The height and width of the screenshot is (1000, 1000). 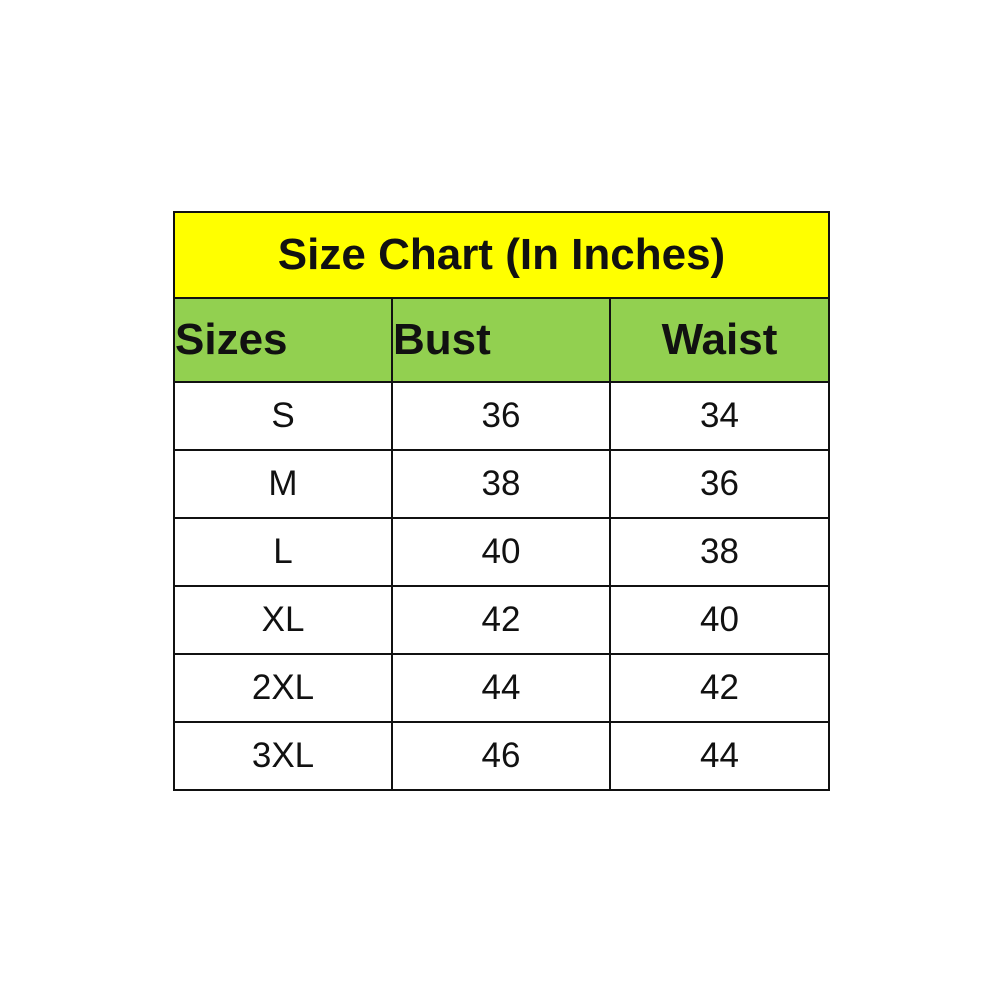 I want to click on title-row: Size Chart (In Inches), so click(x=501, y=255).